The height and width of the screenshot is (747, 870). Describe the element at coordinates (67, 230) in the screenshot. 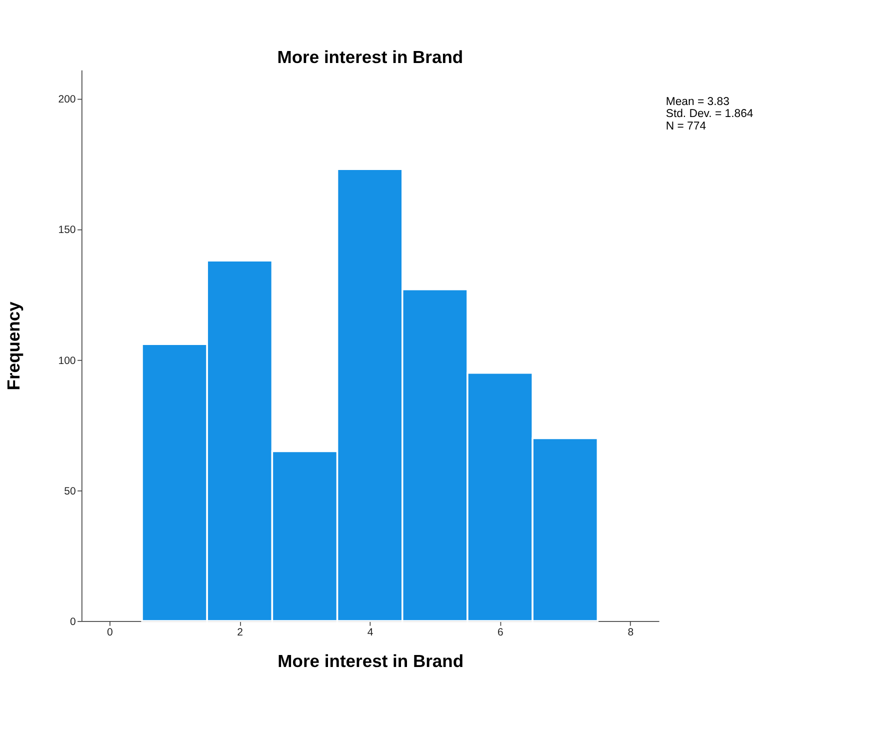

I see `y-tick-label: 150` at that location.